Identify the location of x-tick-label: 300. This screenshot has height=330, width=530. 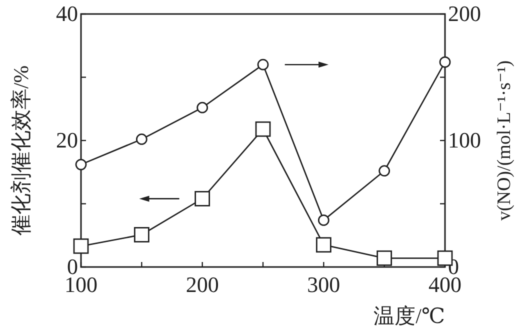
(323, 284).